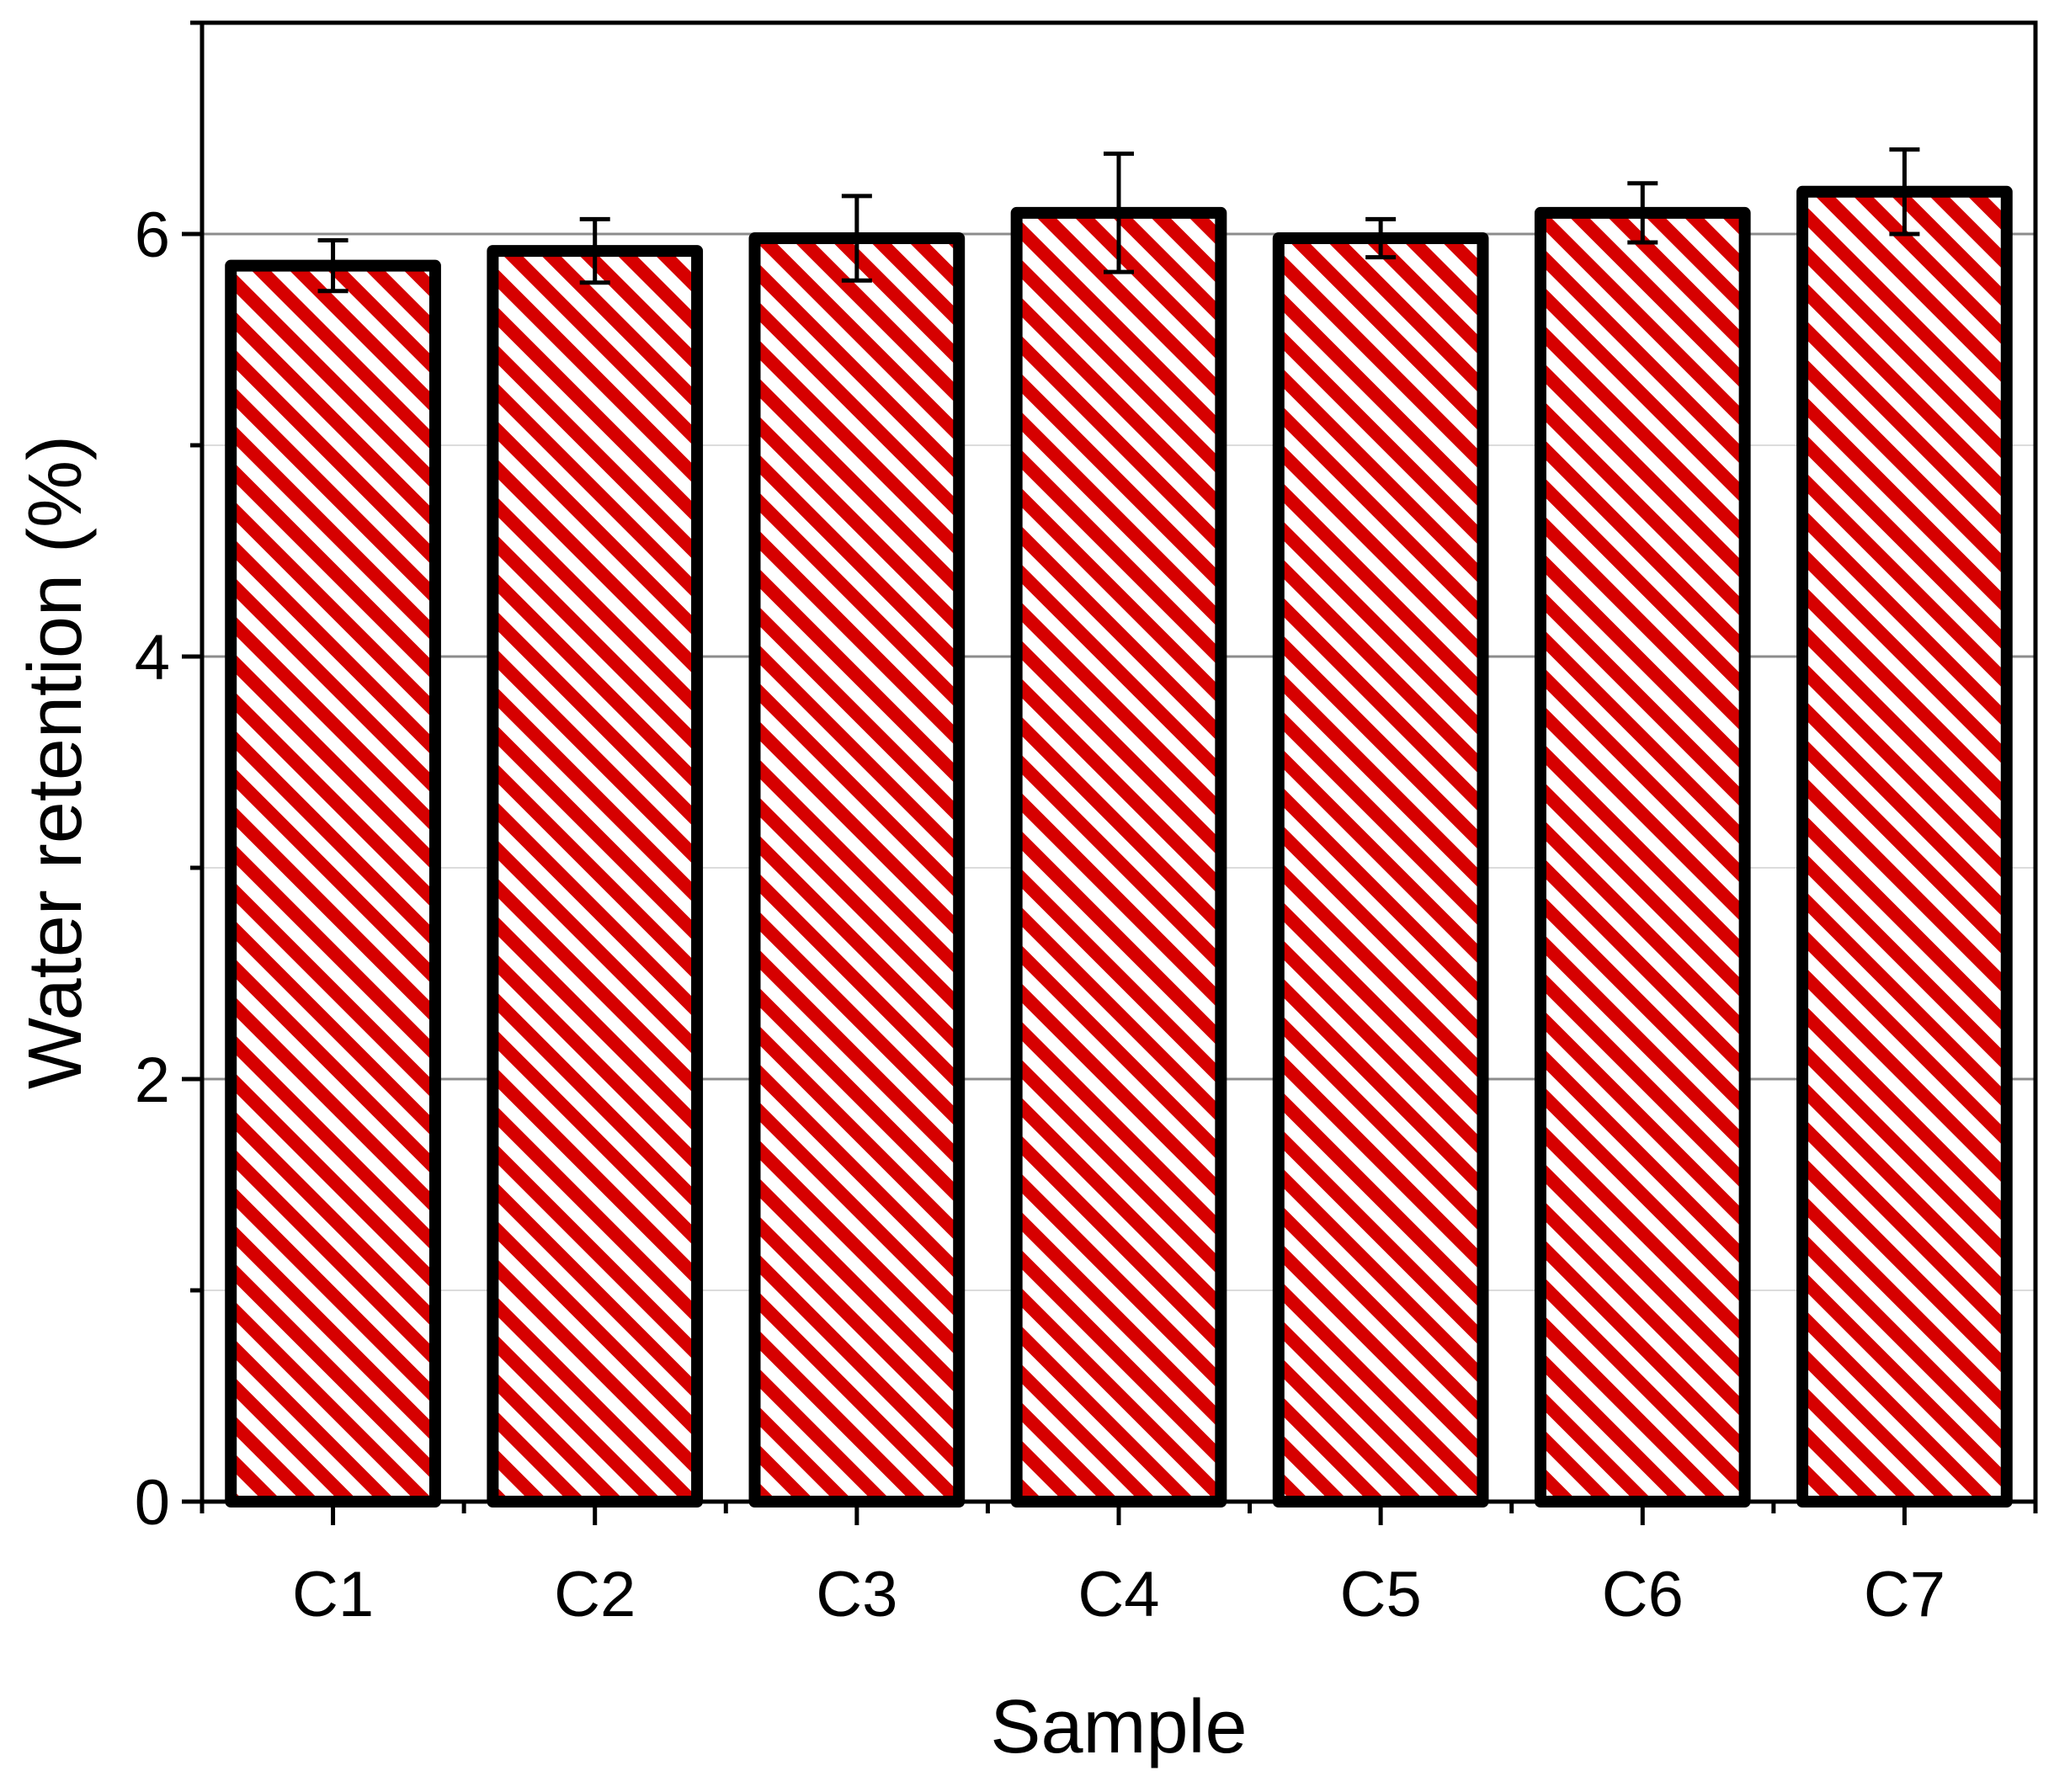 The height and width of the screenshot is (1792, 2054). I want to click on y-tick-label: 6, so click(152, 235).